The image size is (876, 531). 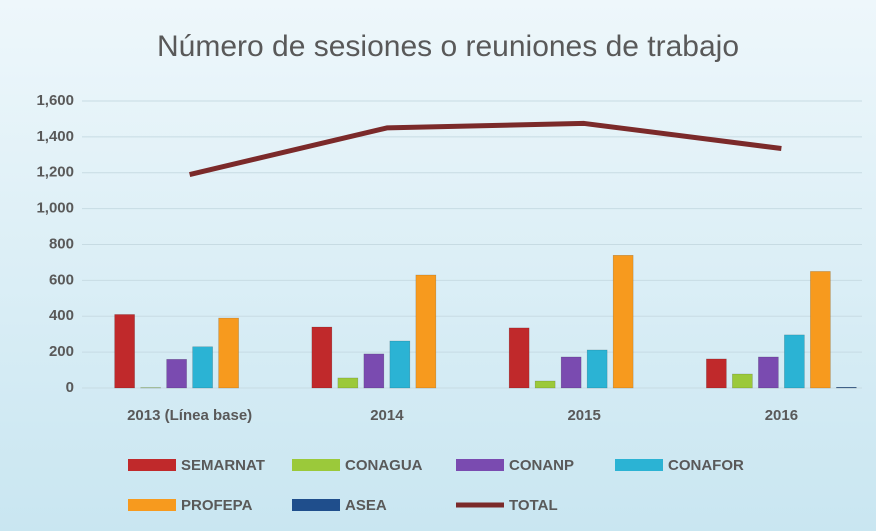 What do you see at coordinates (55, 208) in the screenshot?
I see `y-tick-label: 1,000` at bounding box center [55, 208].